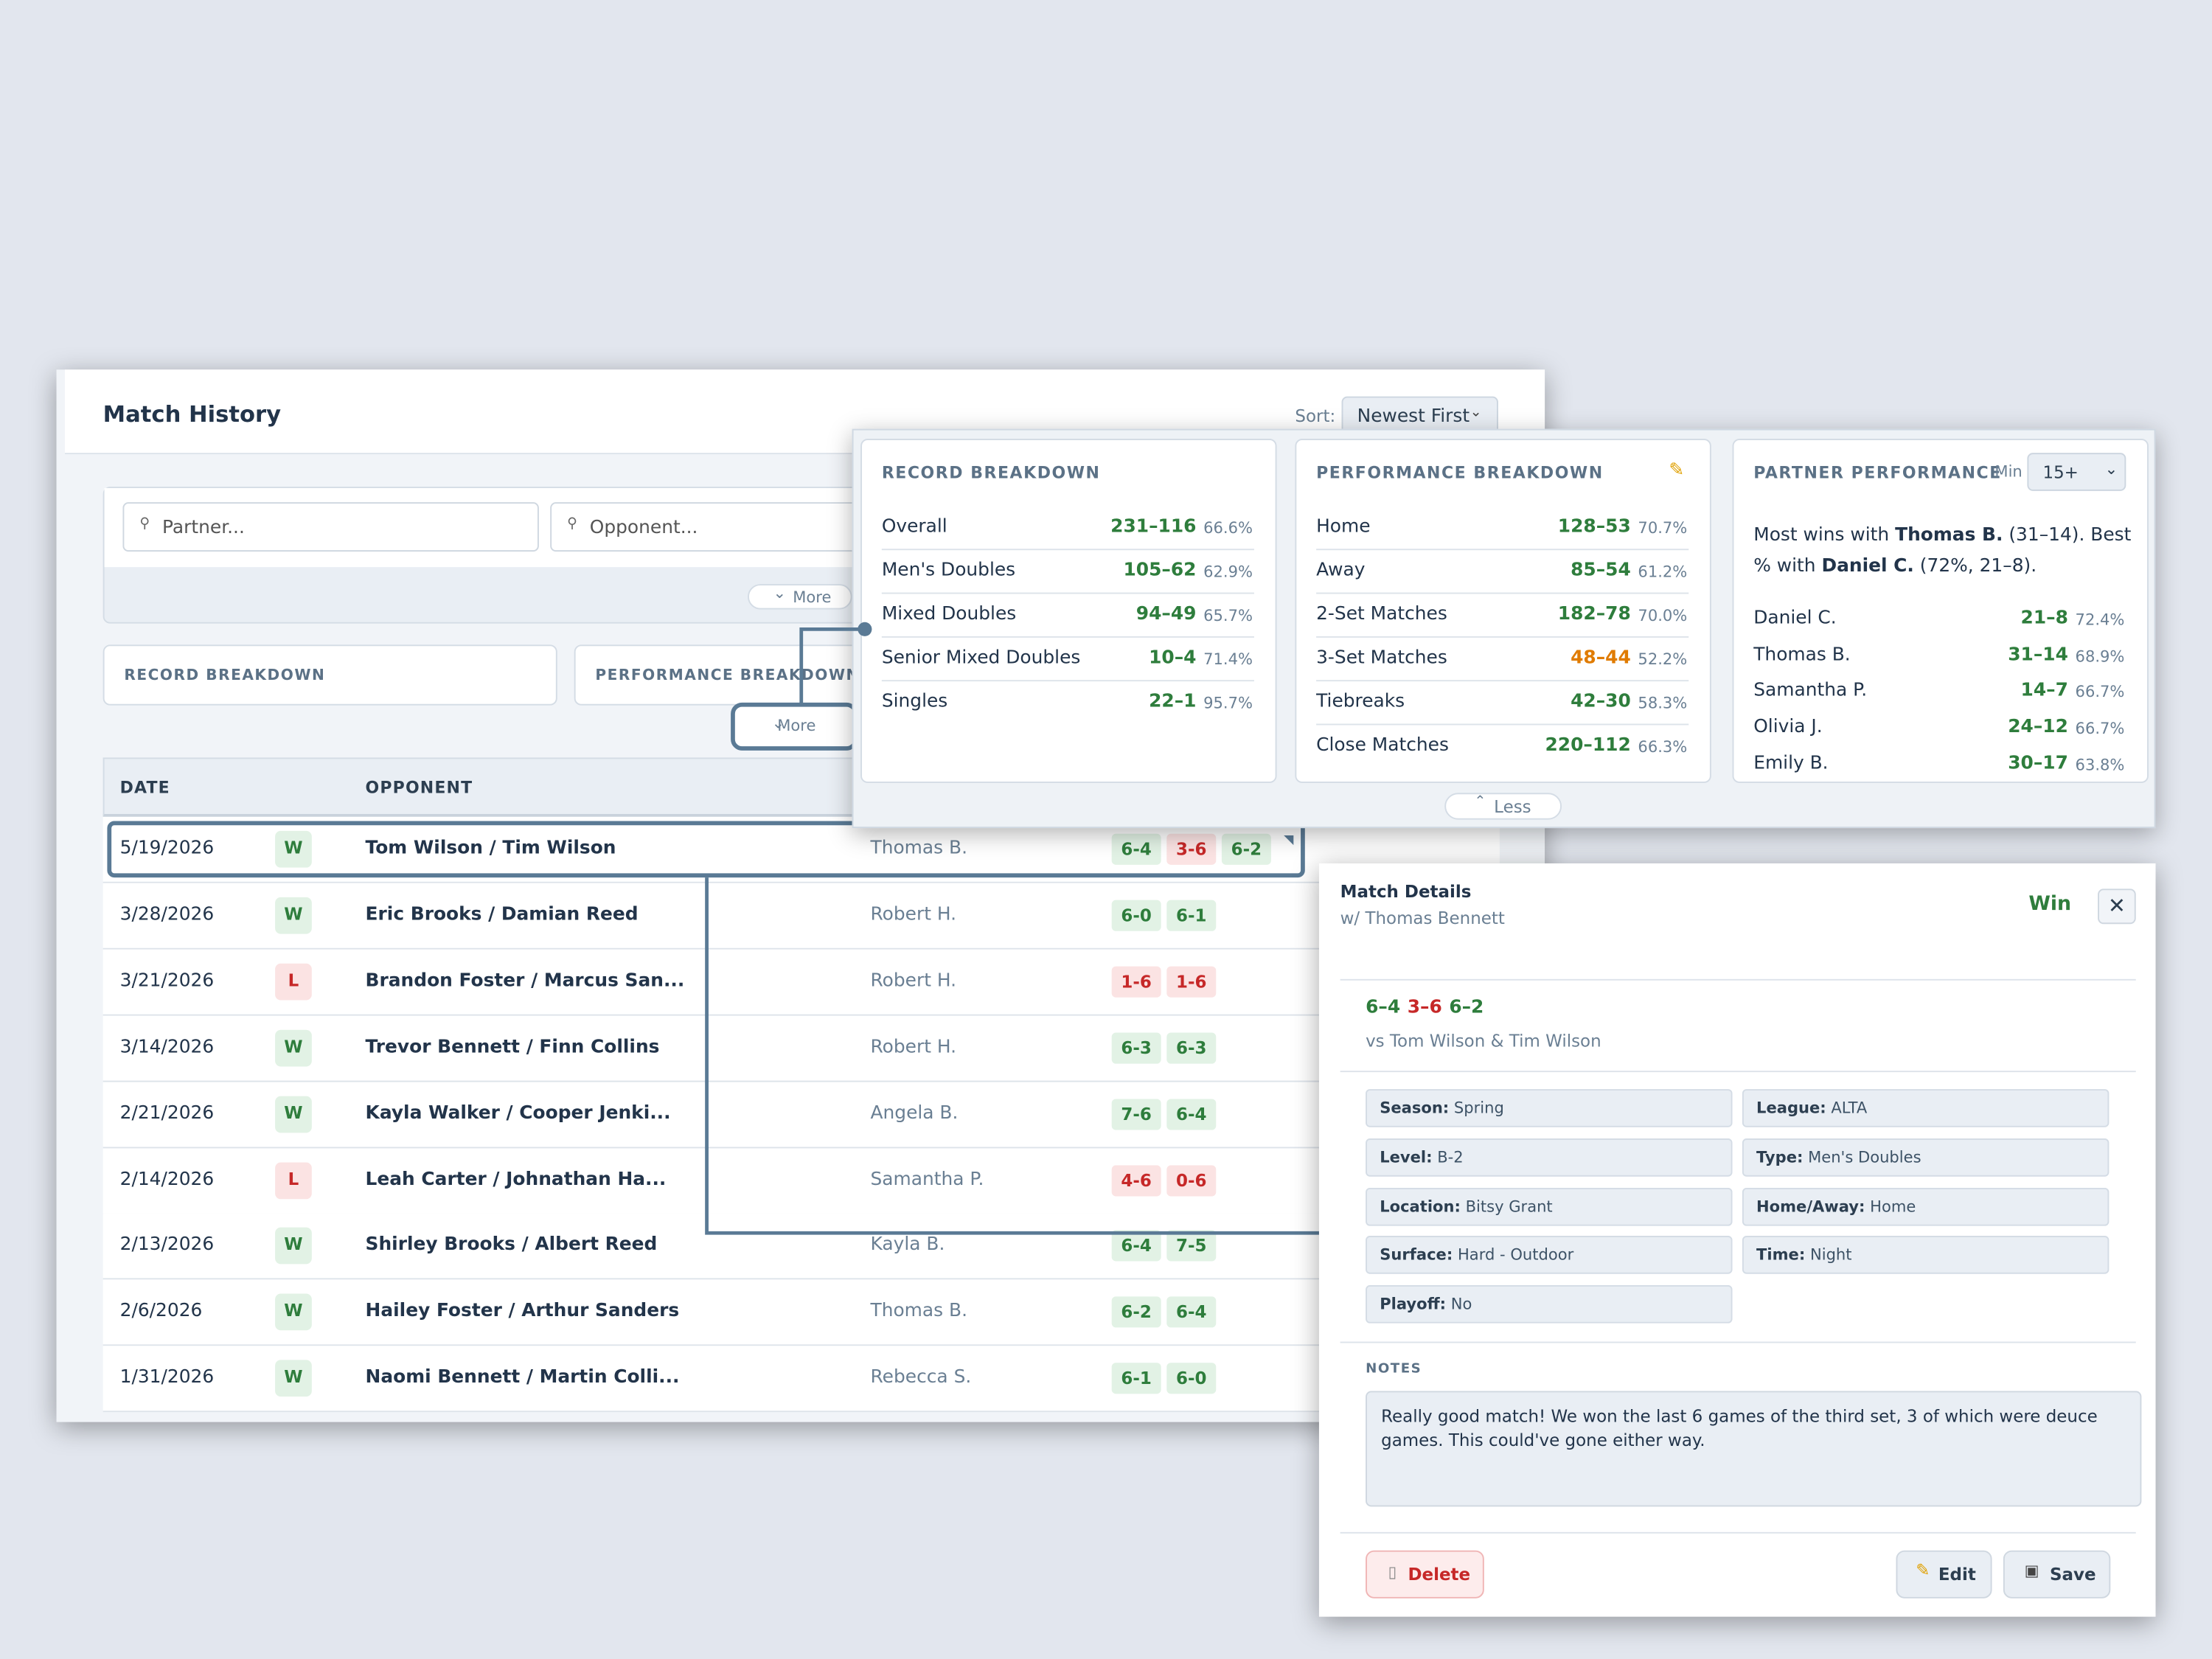 This screenshot has width=2212, height=1659. Describe the element at coordinates (1810, 1206) in the screenshot. I see `field-label: Home/Away:` at that location.